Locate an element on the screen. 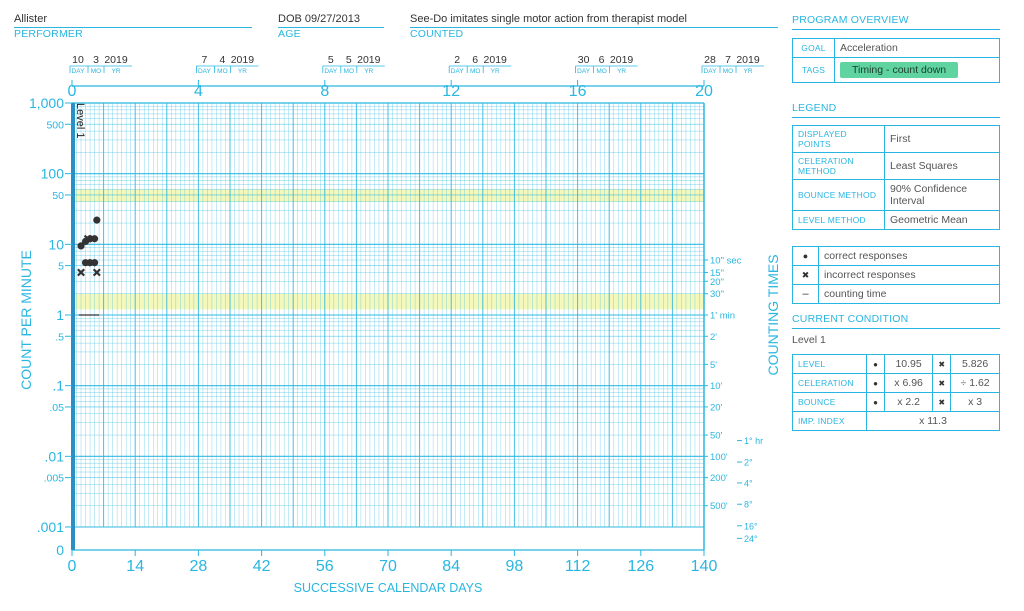 The image size is (1024, 611). y-tick-label: .1 is located at coordinates (58, 386).